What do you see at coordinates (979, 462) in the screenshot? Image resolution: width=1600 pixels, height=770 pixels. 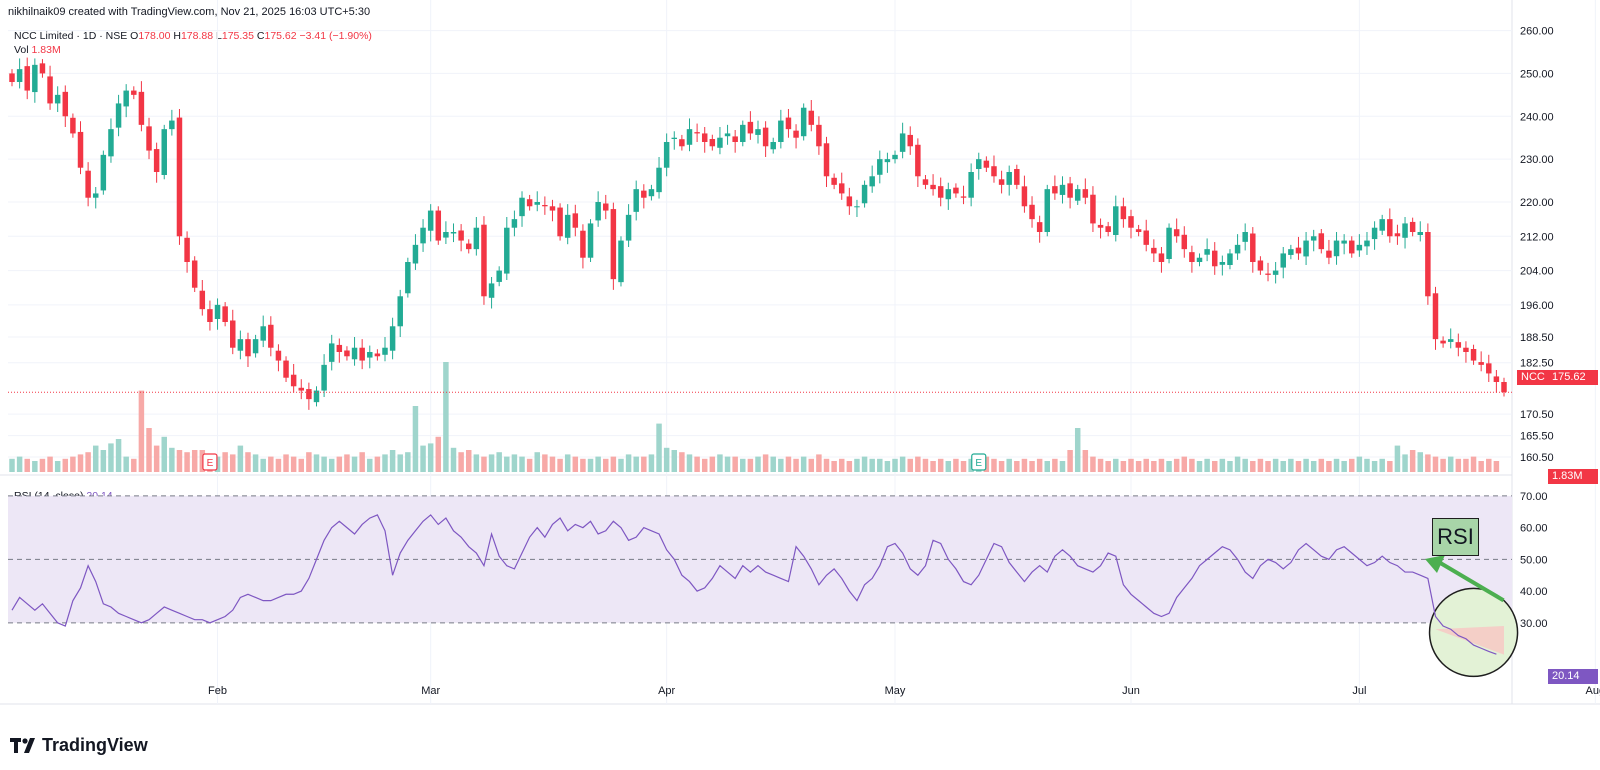 I see `earnings-marker: E` at bounding box center [979, 462].